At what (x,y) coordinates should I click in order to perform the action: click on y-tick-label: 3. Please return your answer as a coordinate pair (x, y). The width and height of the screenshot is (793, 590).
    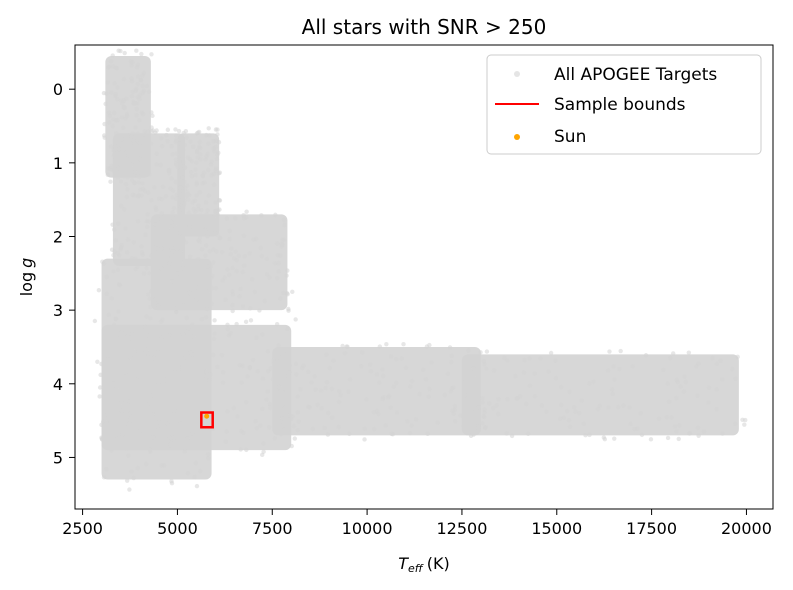
    Looking at the image, I should click on (58, 310).